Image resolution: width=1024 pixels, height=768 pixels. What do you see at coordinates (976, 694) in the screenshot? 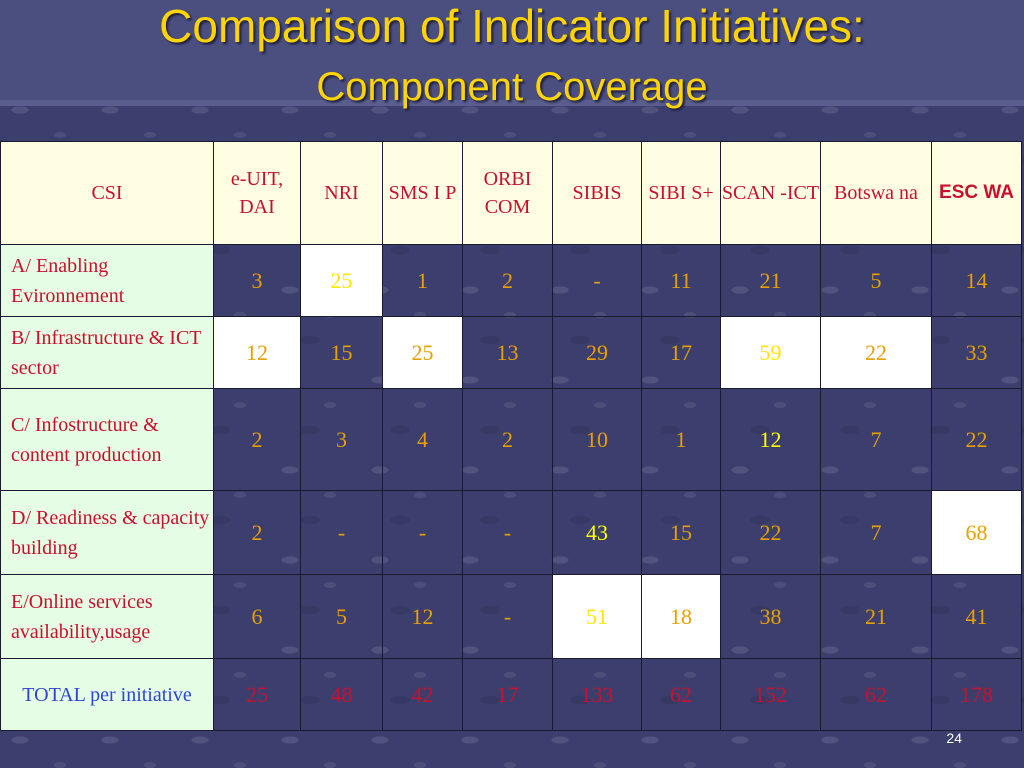
I see `table-cell: 178` at bounding box center [976, 694].